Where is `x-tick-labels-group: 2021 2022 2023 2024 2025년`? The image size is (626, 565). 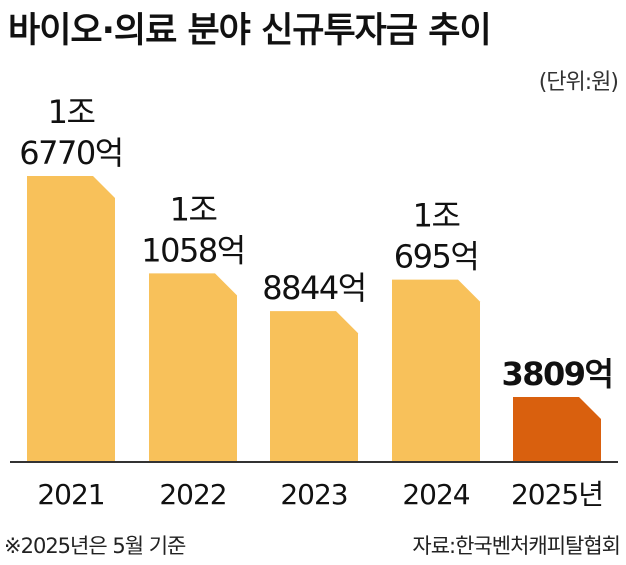 x-tick-labels-group: 2021 2022 2023 2024 2025년 is located at coordinates (320, 494).